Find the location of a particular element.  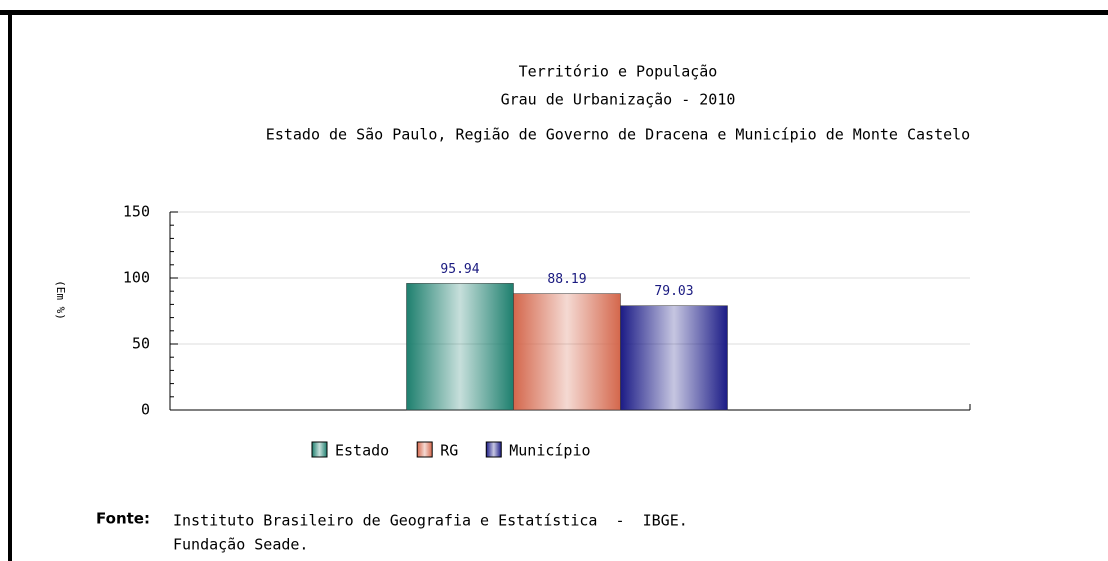

y-tick-label: 50 is located at coordinates (141, 344).